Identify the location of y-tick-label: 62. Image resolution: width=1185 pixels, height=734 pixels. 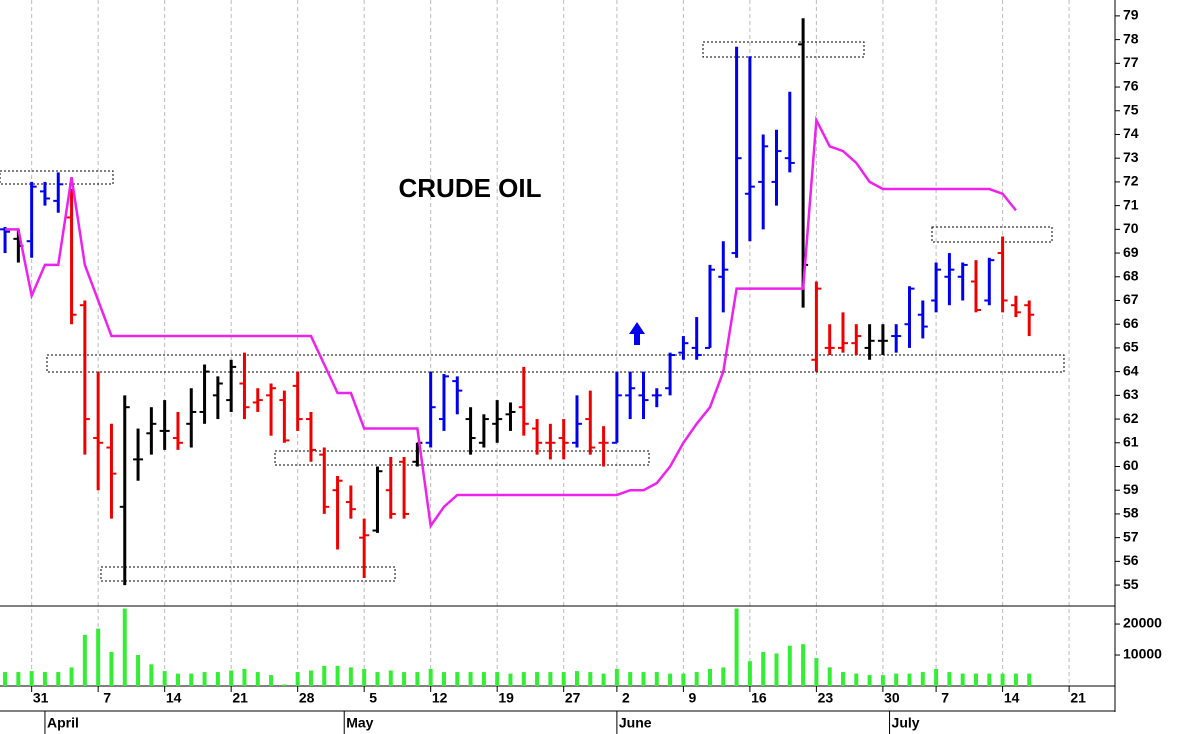
(1131, 418).